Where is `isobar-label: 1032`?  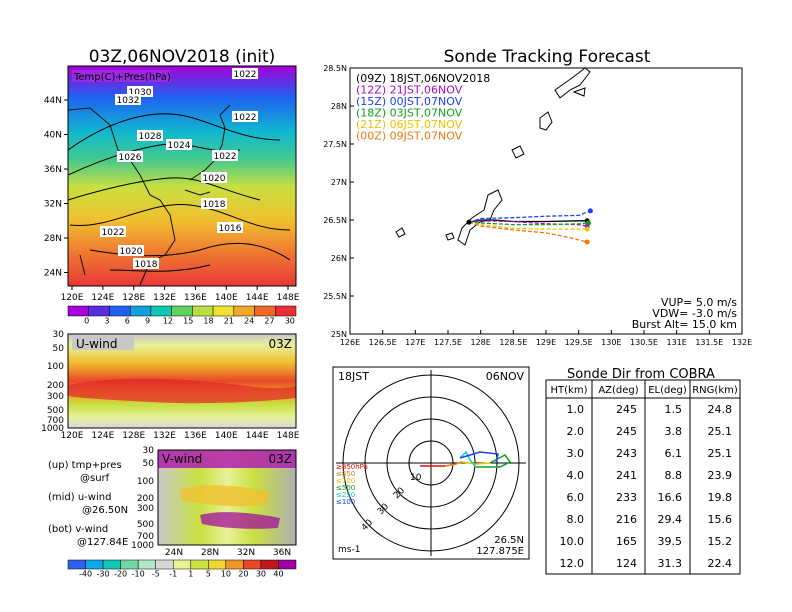 isobar-label: 1032 is located at coordinates (128, 101).